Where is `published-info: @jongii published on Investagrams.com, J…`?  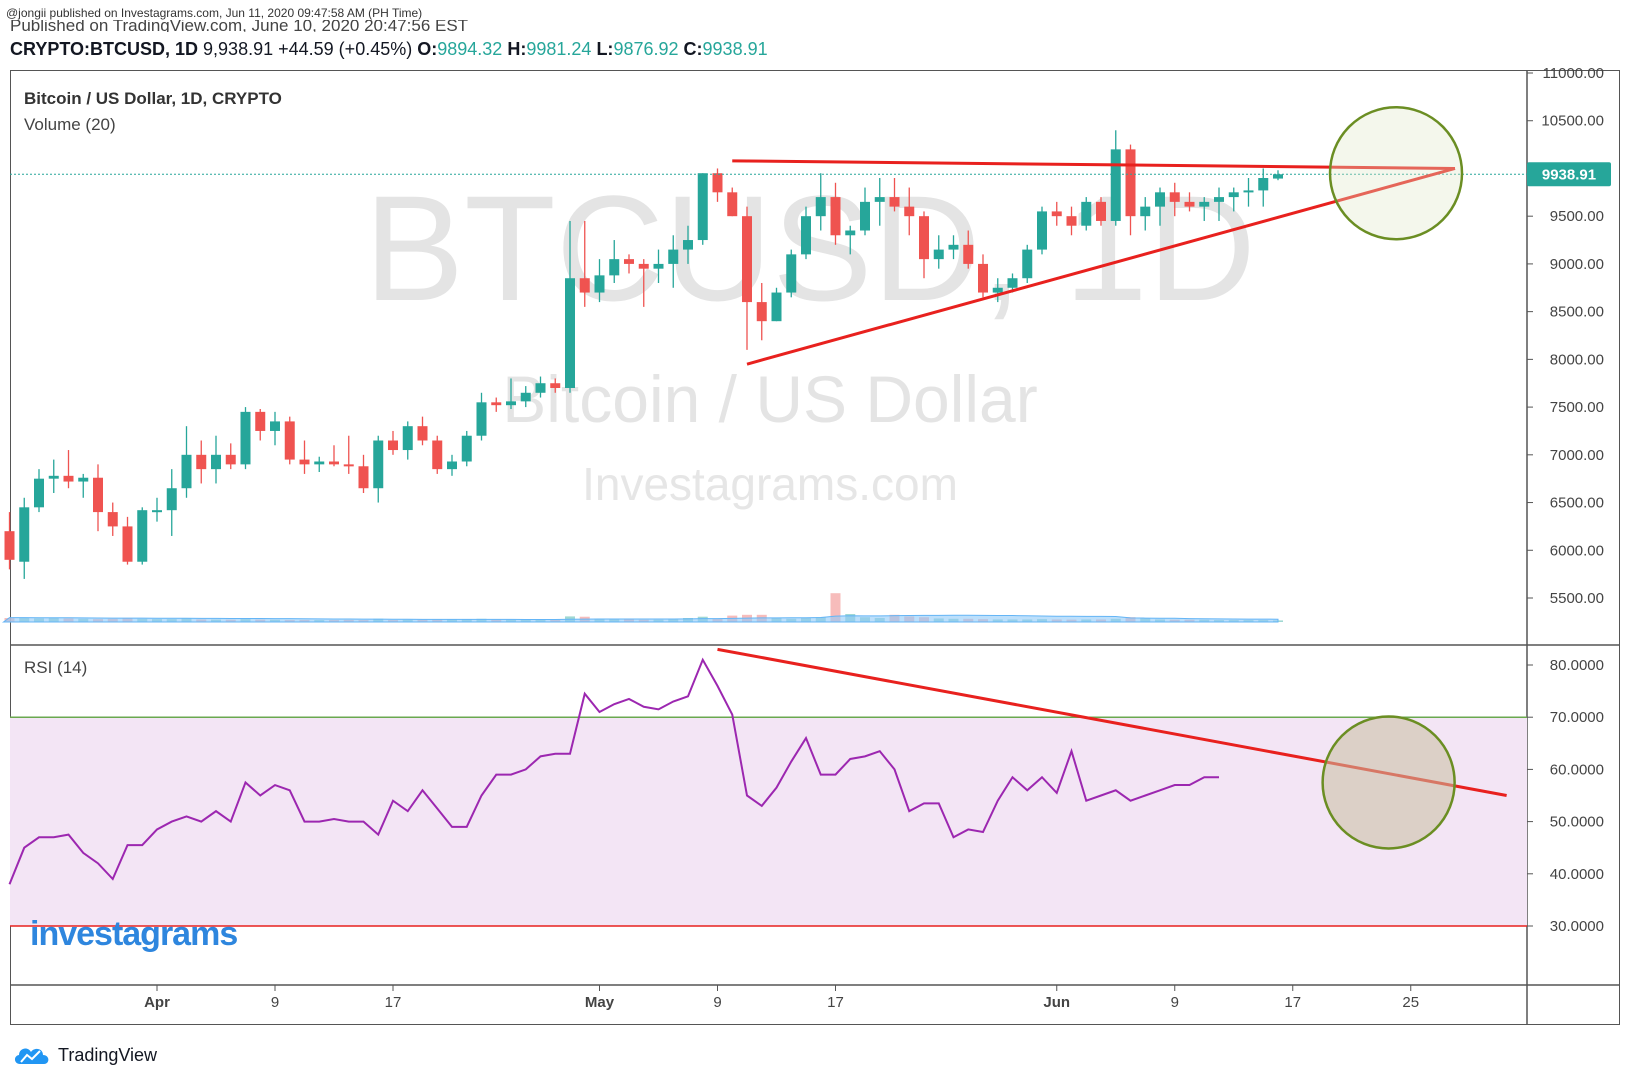
published-info: @jongii published on Investagrams.com, J… is located at coordinates (214, 13).